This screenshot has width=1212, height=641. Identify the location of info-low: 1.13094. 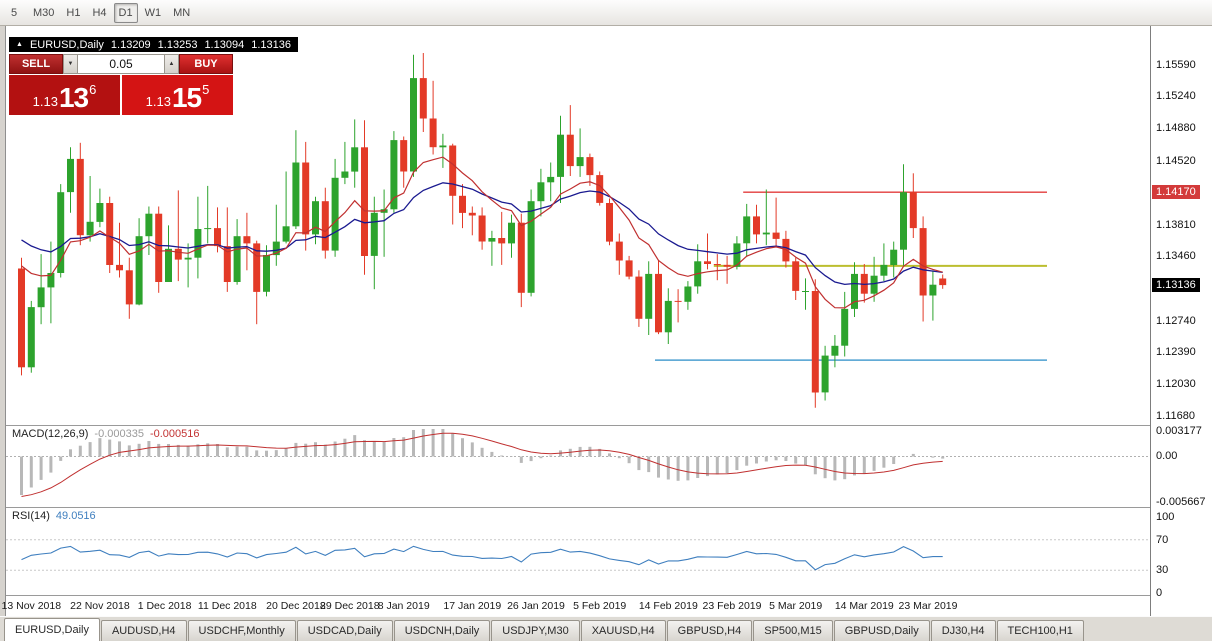
(224, 44).